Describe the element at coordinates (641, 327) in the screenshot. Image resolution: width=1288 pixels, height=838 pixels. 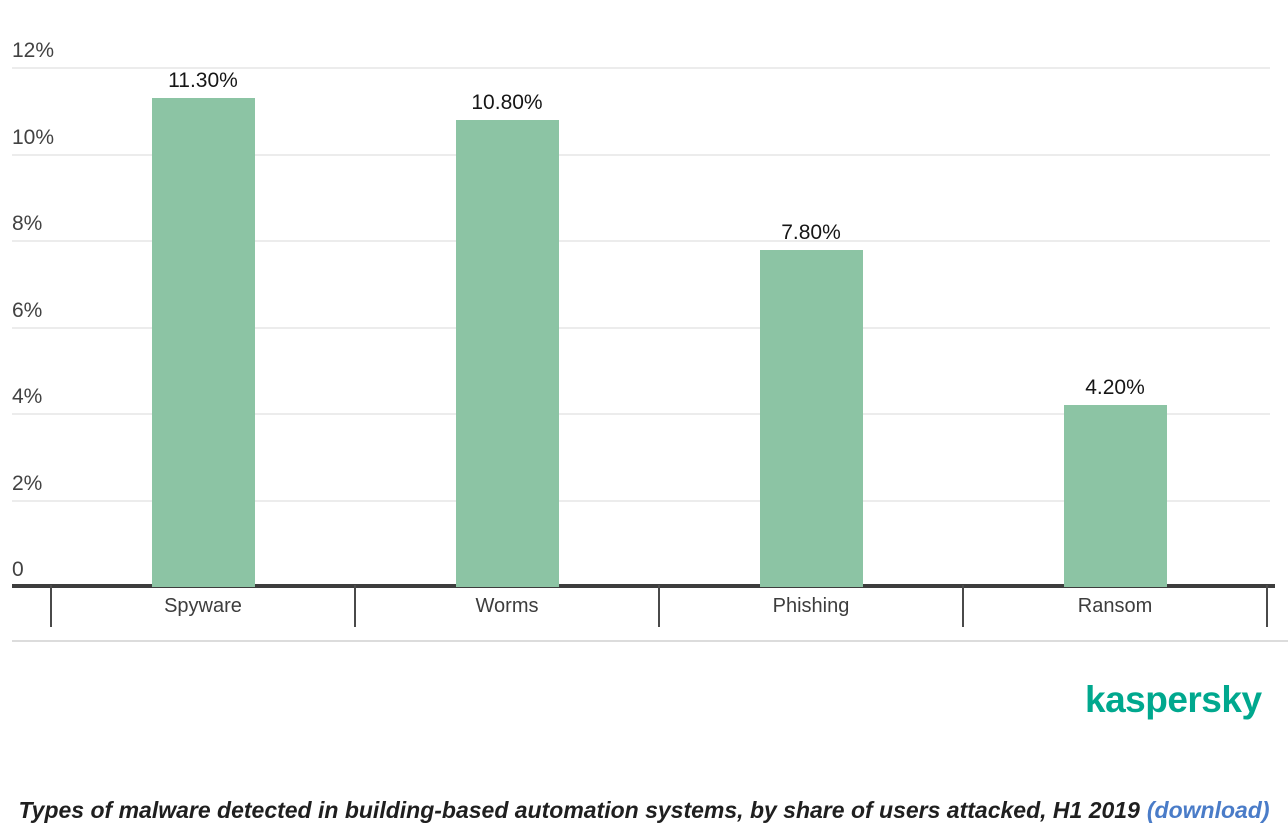
I see `gridline-6%` at that location.